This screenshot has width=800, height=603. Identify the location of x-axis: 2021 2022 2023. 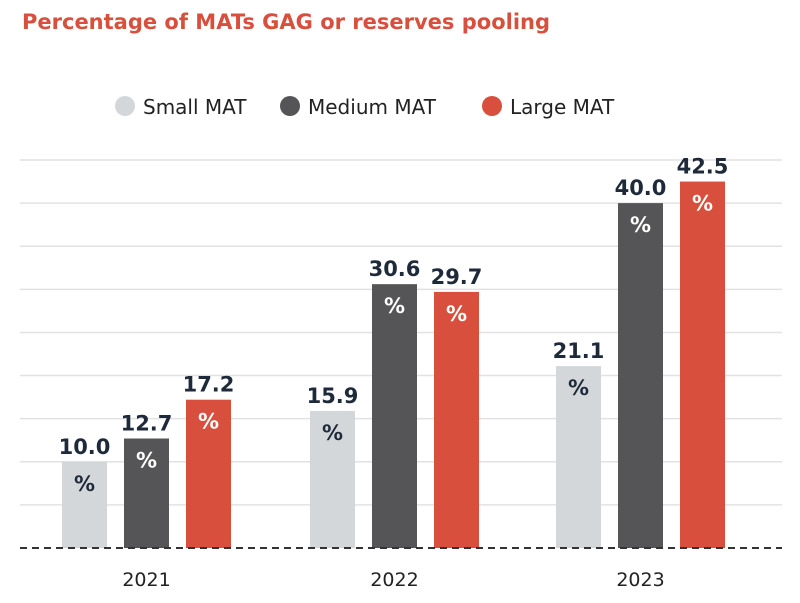
(401, 569).